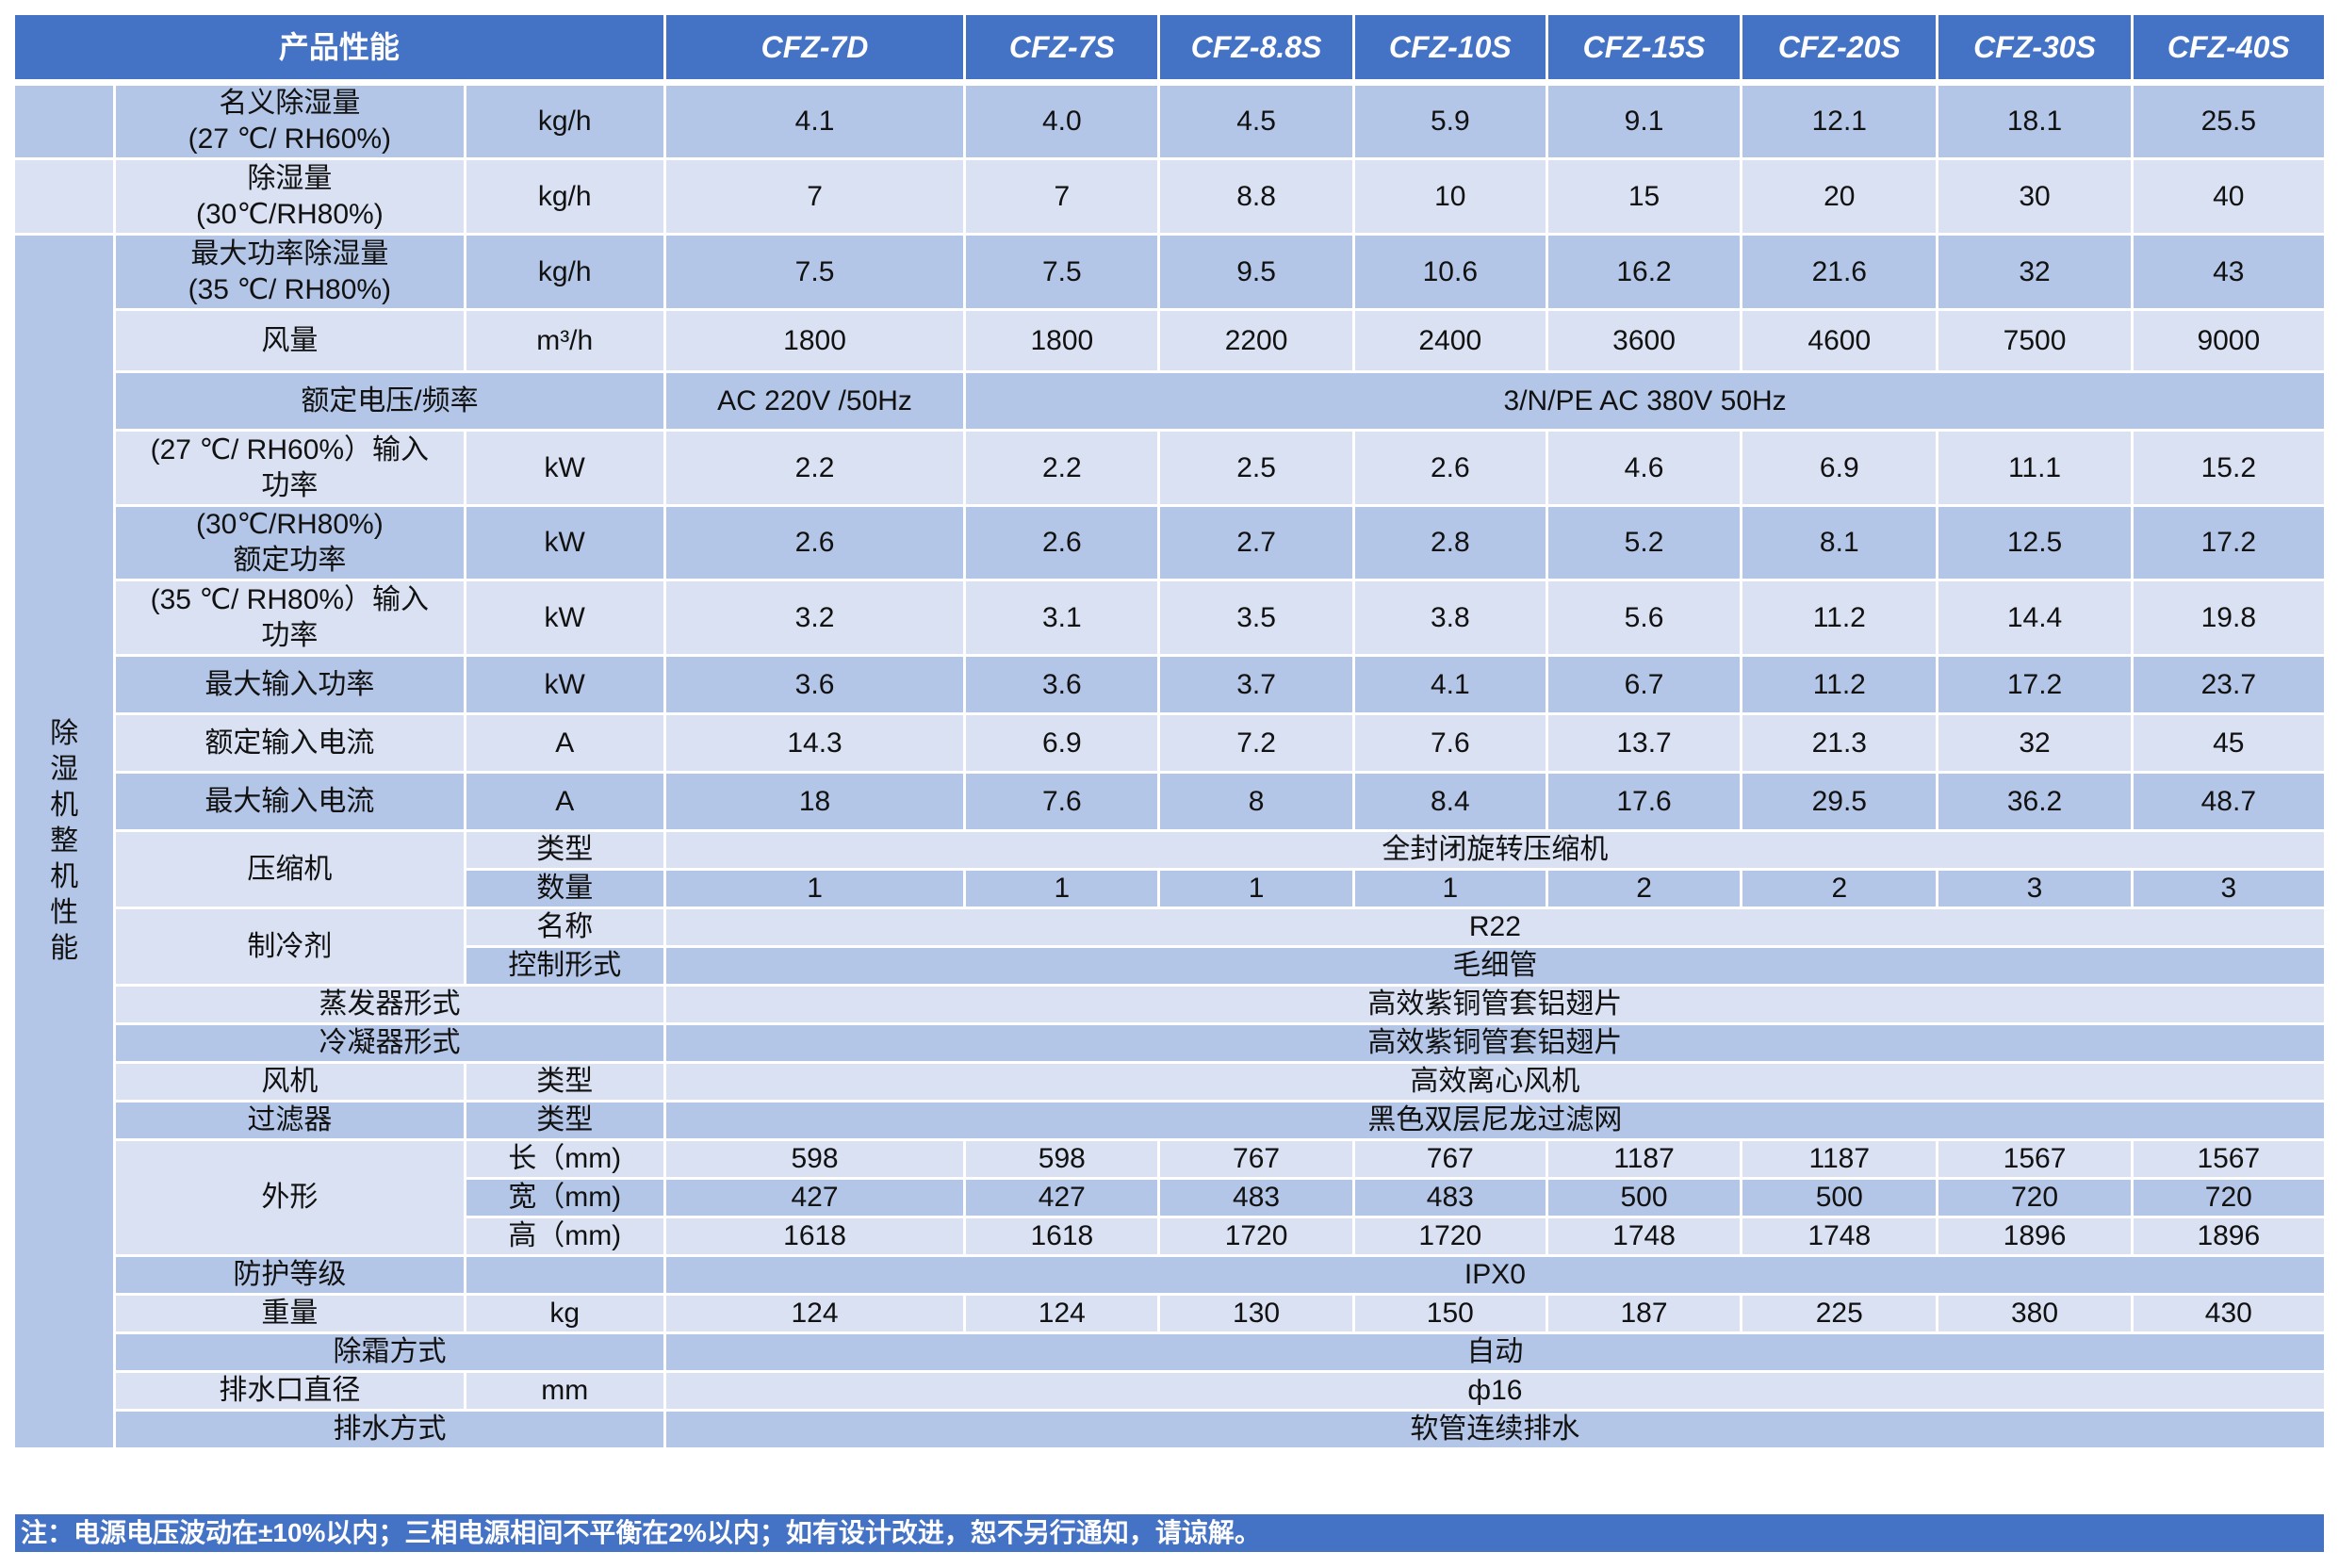  What do you see at coordinates (289, 869) in the screenshot?
I see `row-label: 压缩机` at bounding box center [289, 869].